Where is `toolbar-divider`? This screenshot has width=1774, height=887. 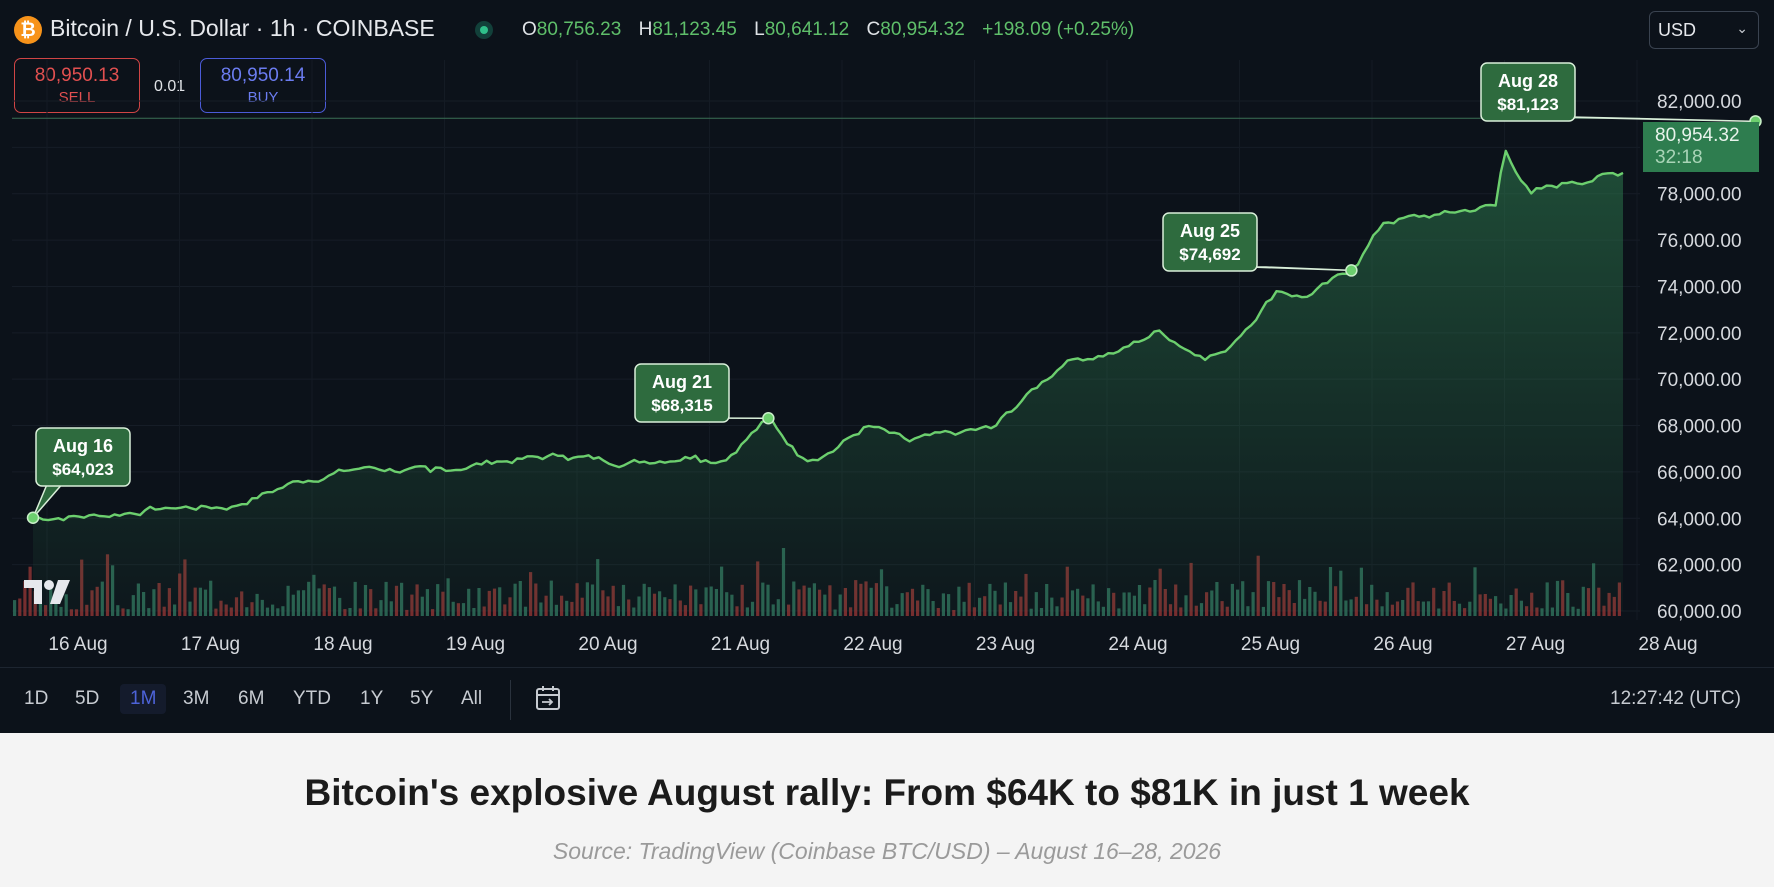
toolbar-divider is located at coordinates (510, 700).